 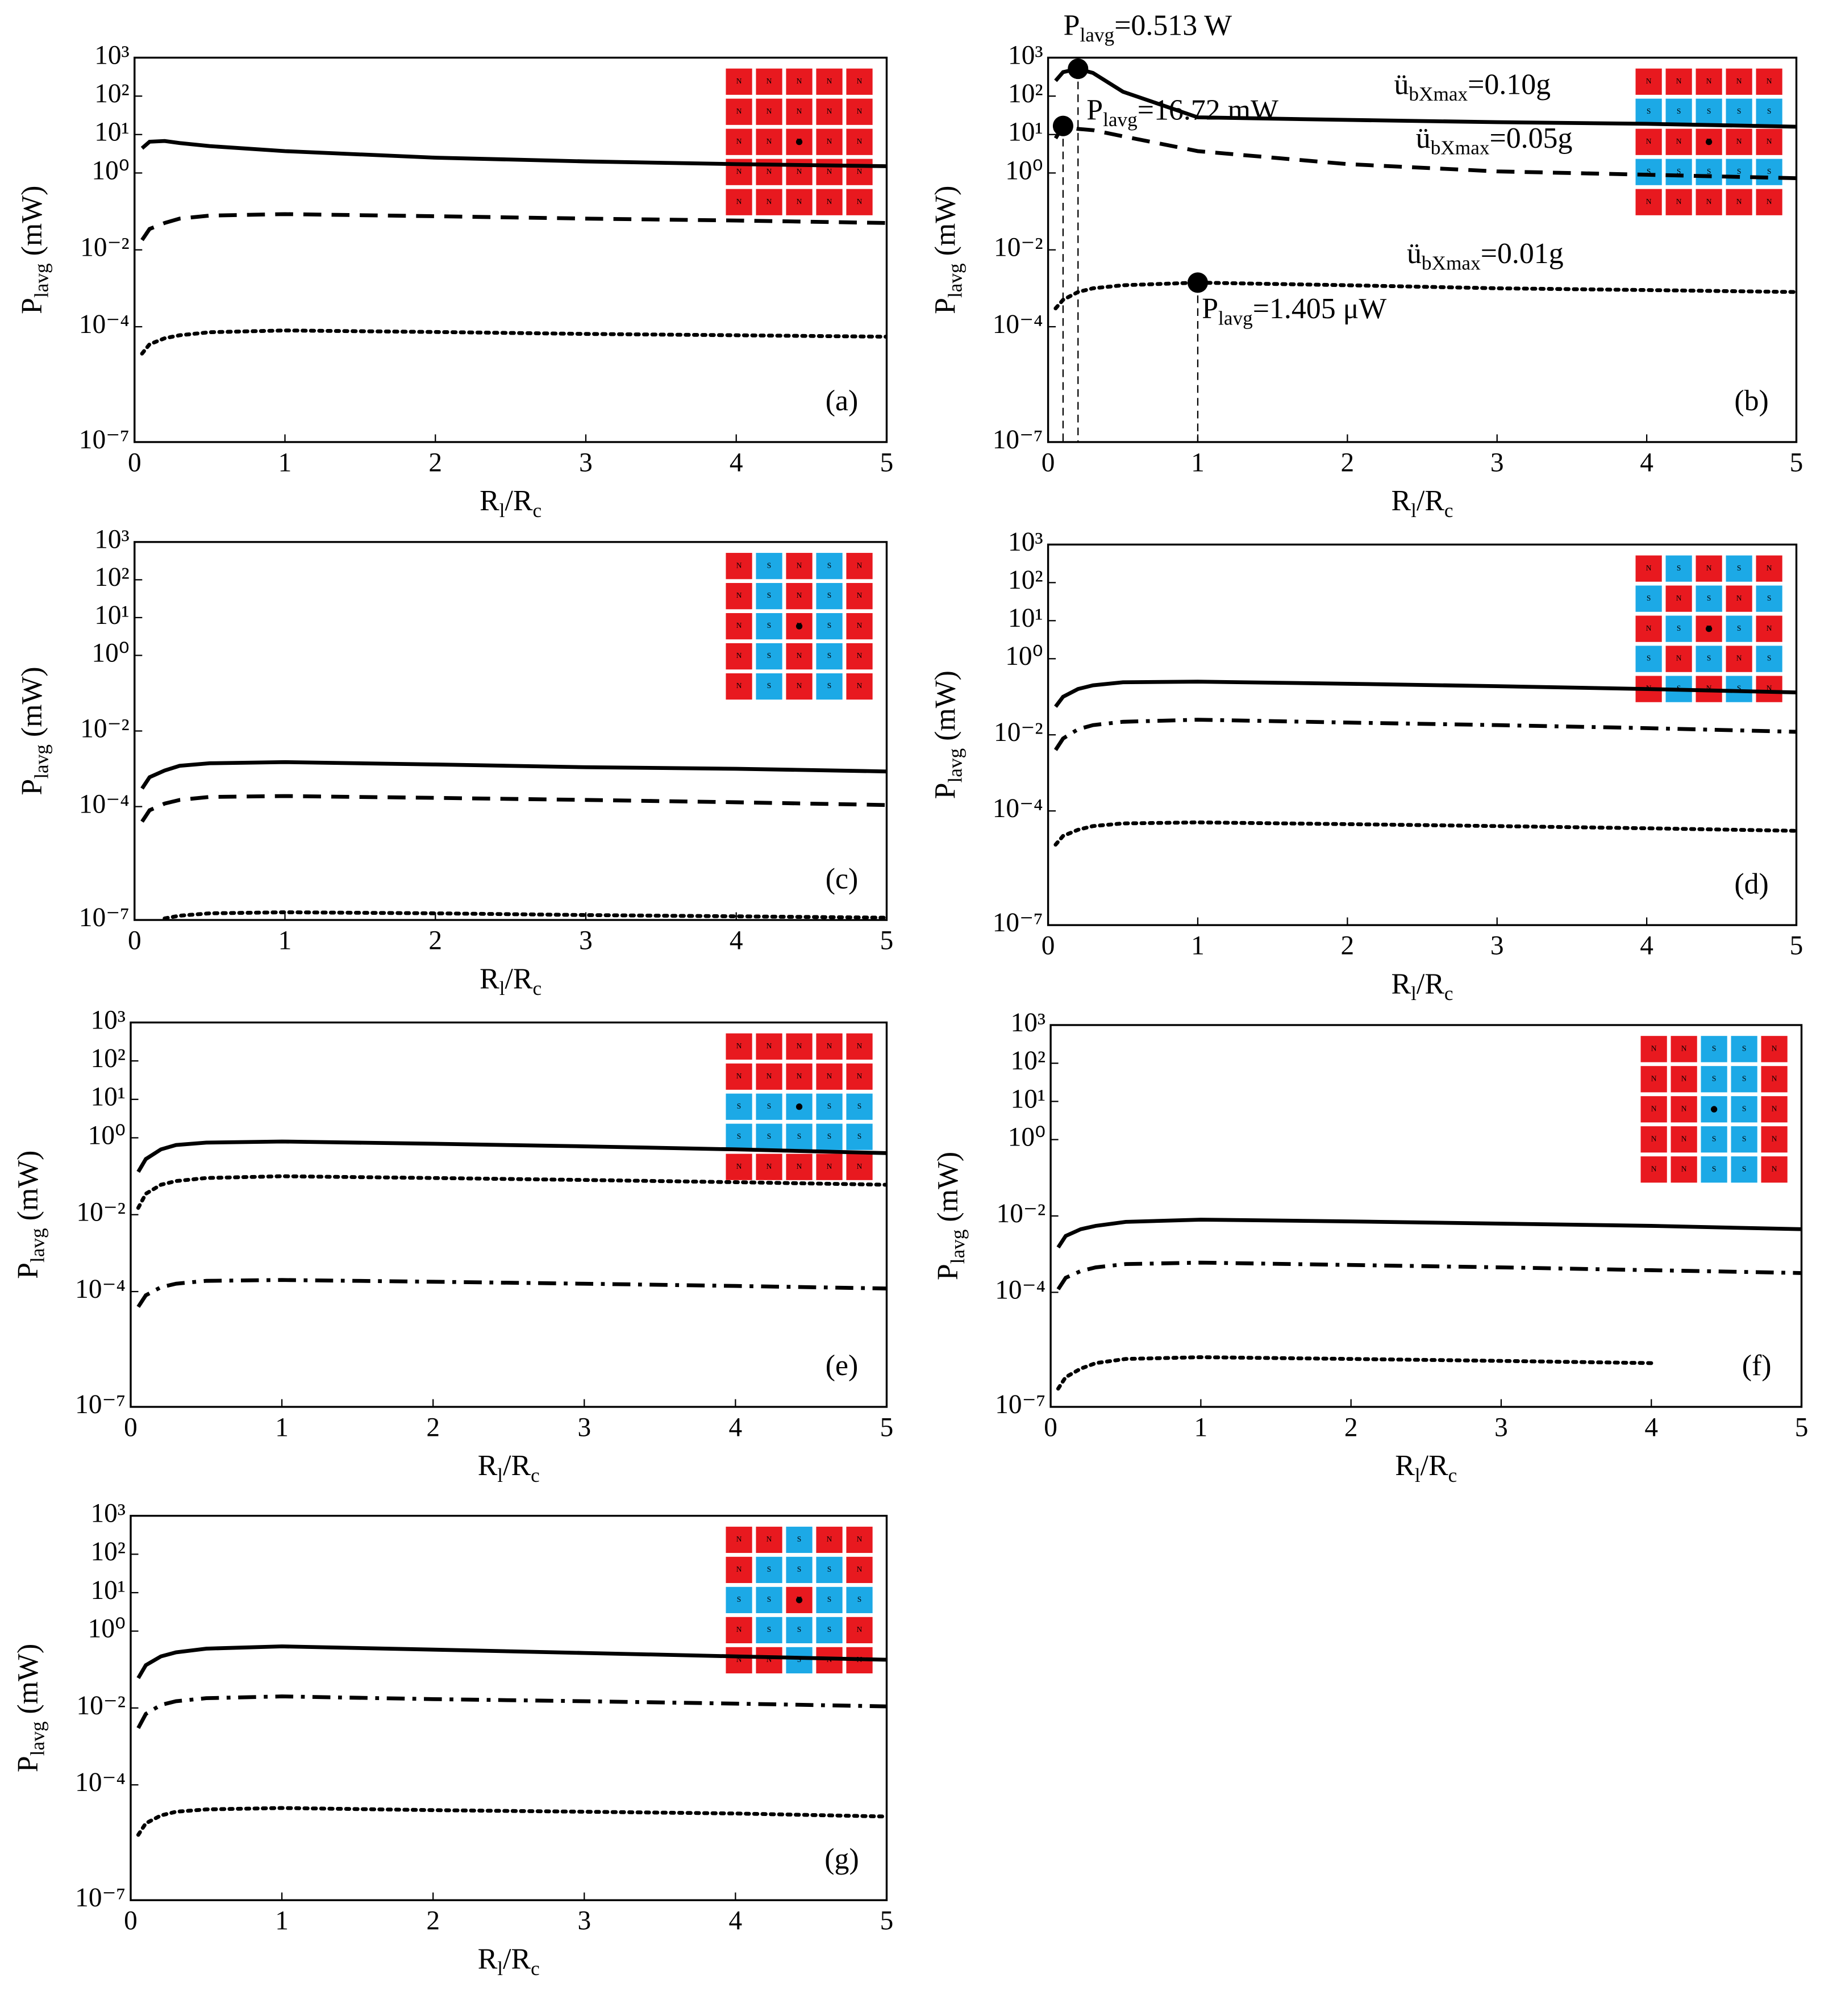 What do you see at coordinates (586, 462) in the screenshot?
I see `x-tick-label: 3` at bounding box center [586, 462].